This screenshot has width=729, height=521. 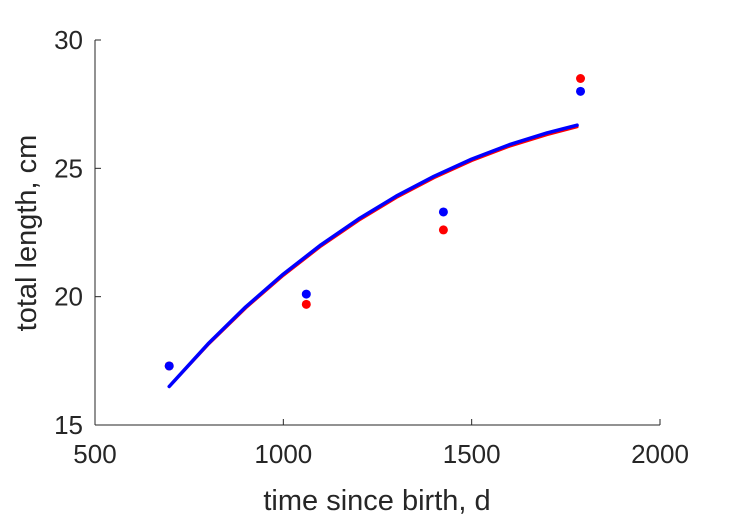 What do you see at coordinates (472, 454) in the screenshot?
I see `x-tick-label: 1500` at bounding box center [472, 454].